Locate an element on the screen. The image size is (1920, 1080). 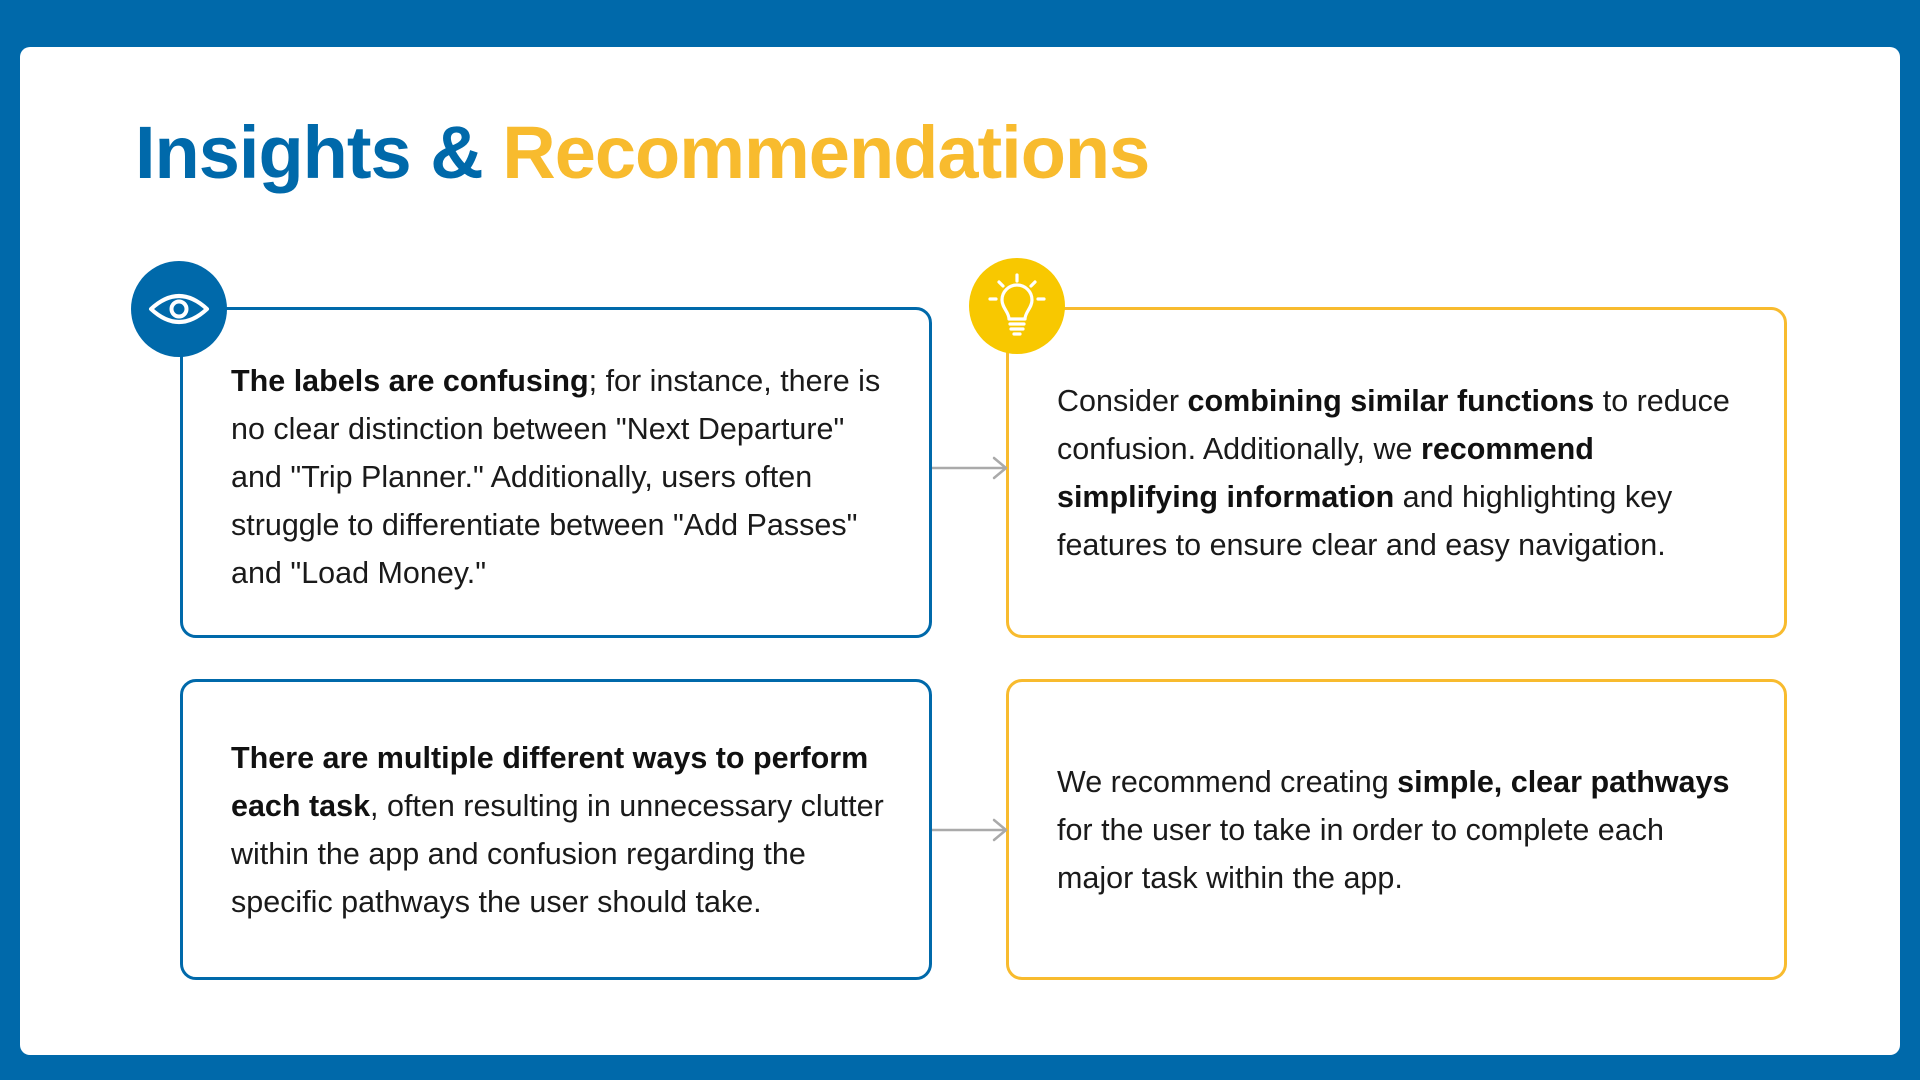
lightbulb-icon is located at coordinates (1017, 304).